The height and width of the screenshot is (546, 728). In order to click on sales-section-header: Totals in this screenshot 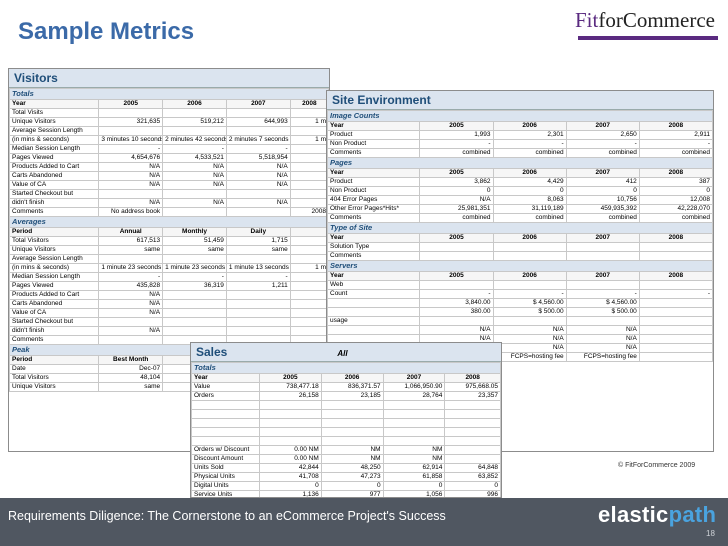, I will do `click(346, 368)`.